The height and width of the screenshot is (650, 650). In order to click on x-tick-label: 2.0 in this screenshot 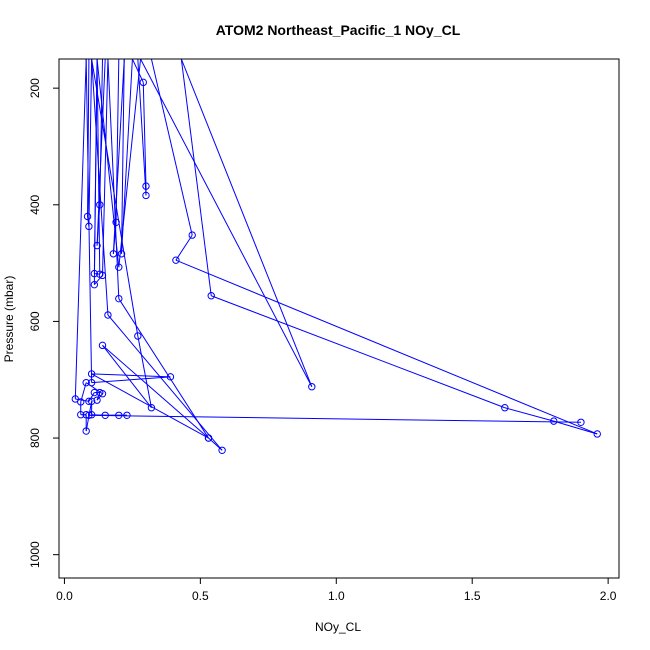, I will do `click(608, 596)`.